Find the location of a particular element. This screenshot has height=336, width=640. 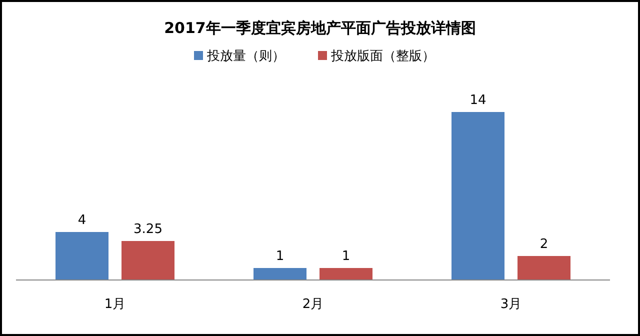

x-tick-label: 1月 is located at coordinates (115, 304).